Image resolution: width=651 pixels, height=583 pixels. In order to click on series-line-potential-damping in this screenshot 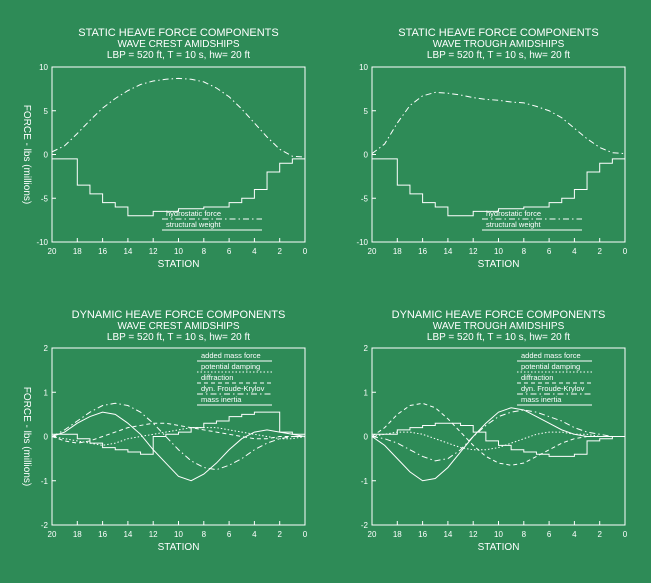, I will do `click(498, 441)`.